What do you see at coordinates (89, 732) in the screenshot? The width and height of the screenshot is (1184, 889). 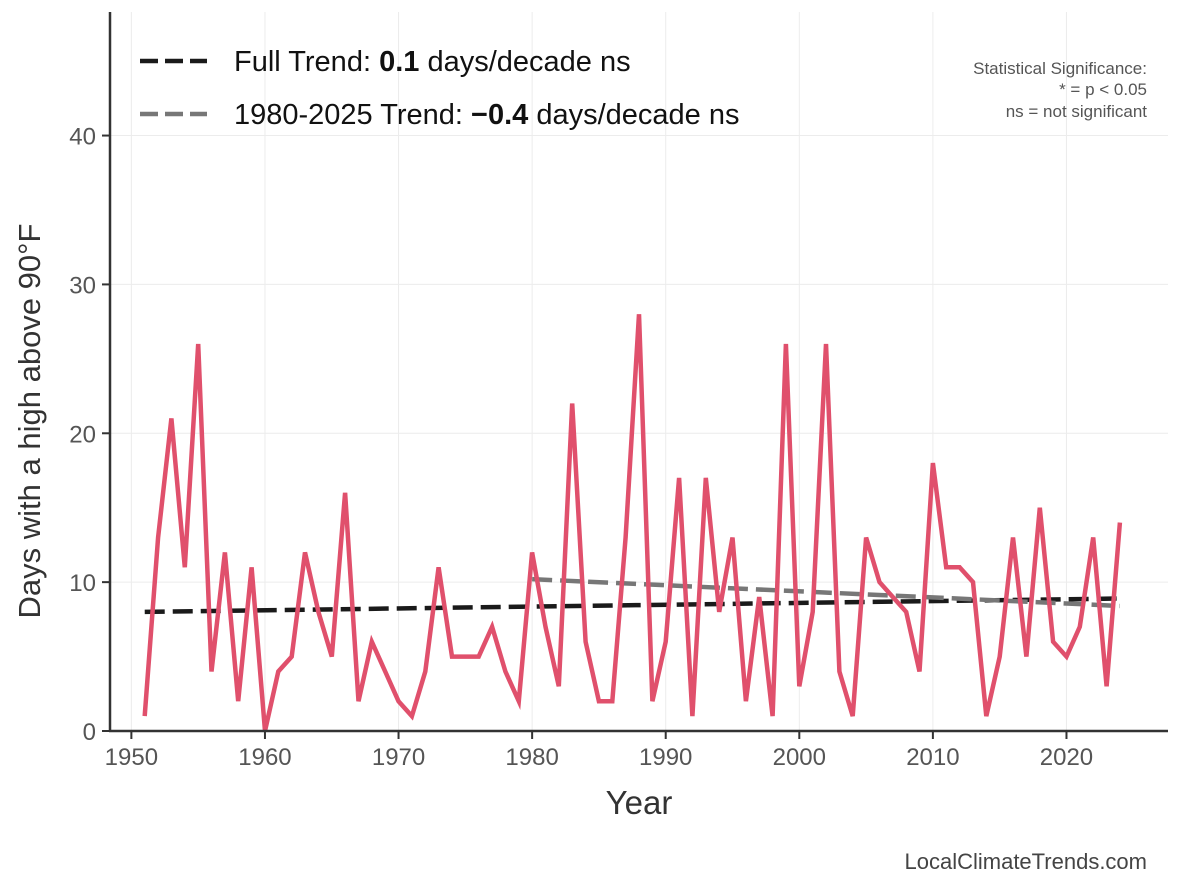 I see `y-tick-label: 0` at bounding box center [89, 732].